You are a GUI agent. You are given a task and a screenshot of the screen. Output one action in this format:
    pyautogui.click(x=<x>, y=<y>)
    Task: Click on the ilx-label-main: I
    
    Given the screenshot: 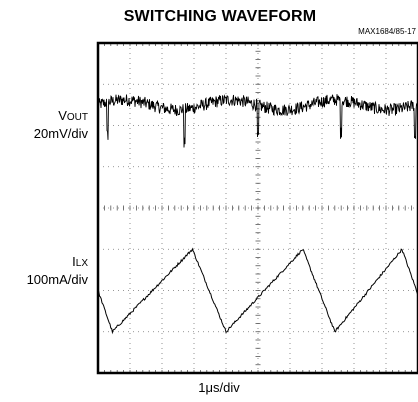 What is the action you would take?
    pyautogui.click(x=74, y=261)
    